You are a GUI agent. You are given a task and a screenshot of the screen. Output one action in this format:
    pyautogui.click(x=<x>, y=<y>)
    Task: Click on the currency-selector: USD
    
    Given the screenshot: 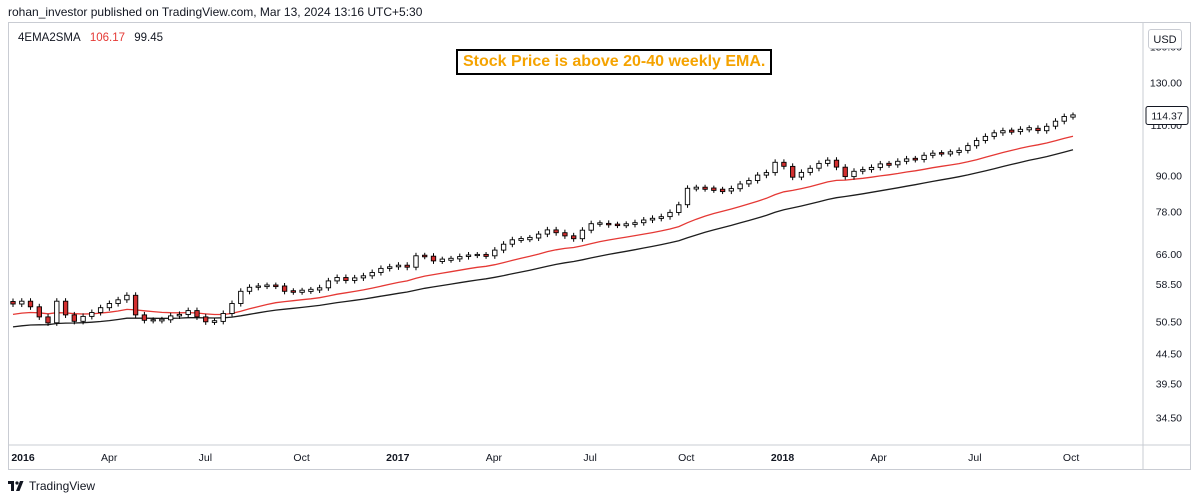 What is the action you would take?
    pyautogui.click(x=1165, y=39)
    